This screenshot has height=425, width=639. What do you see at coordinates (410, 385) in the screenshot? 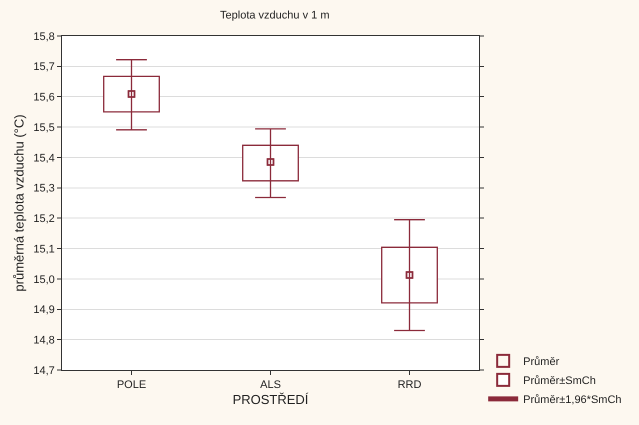
I see `x-tick-label: RRD` at bounding box center [410, 385].